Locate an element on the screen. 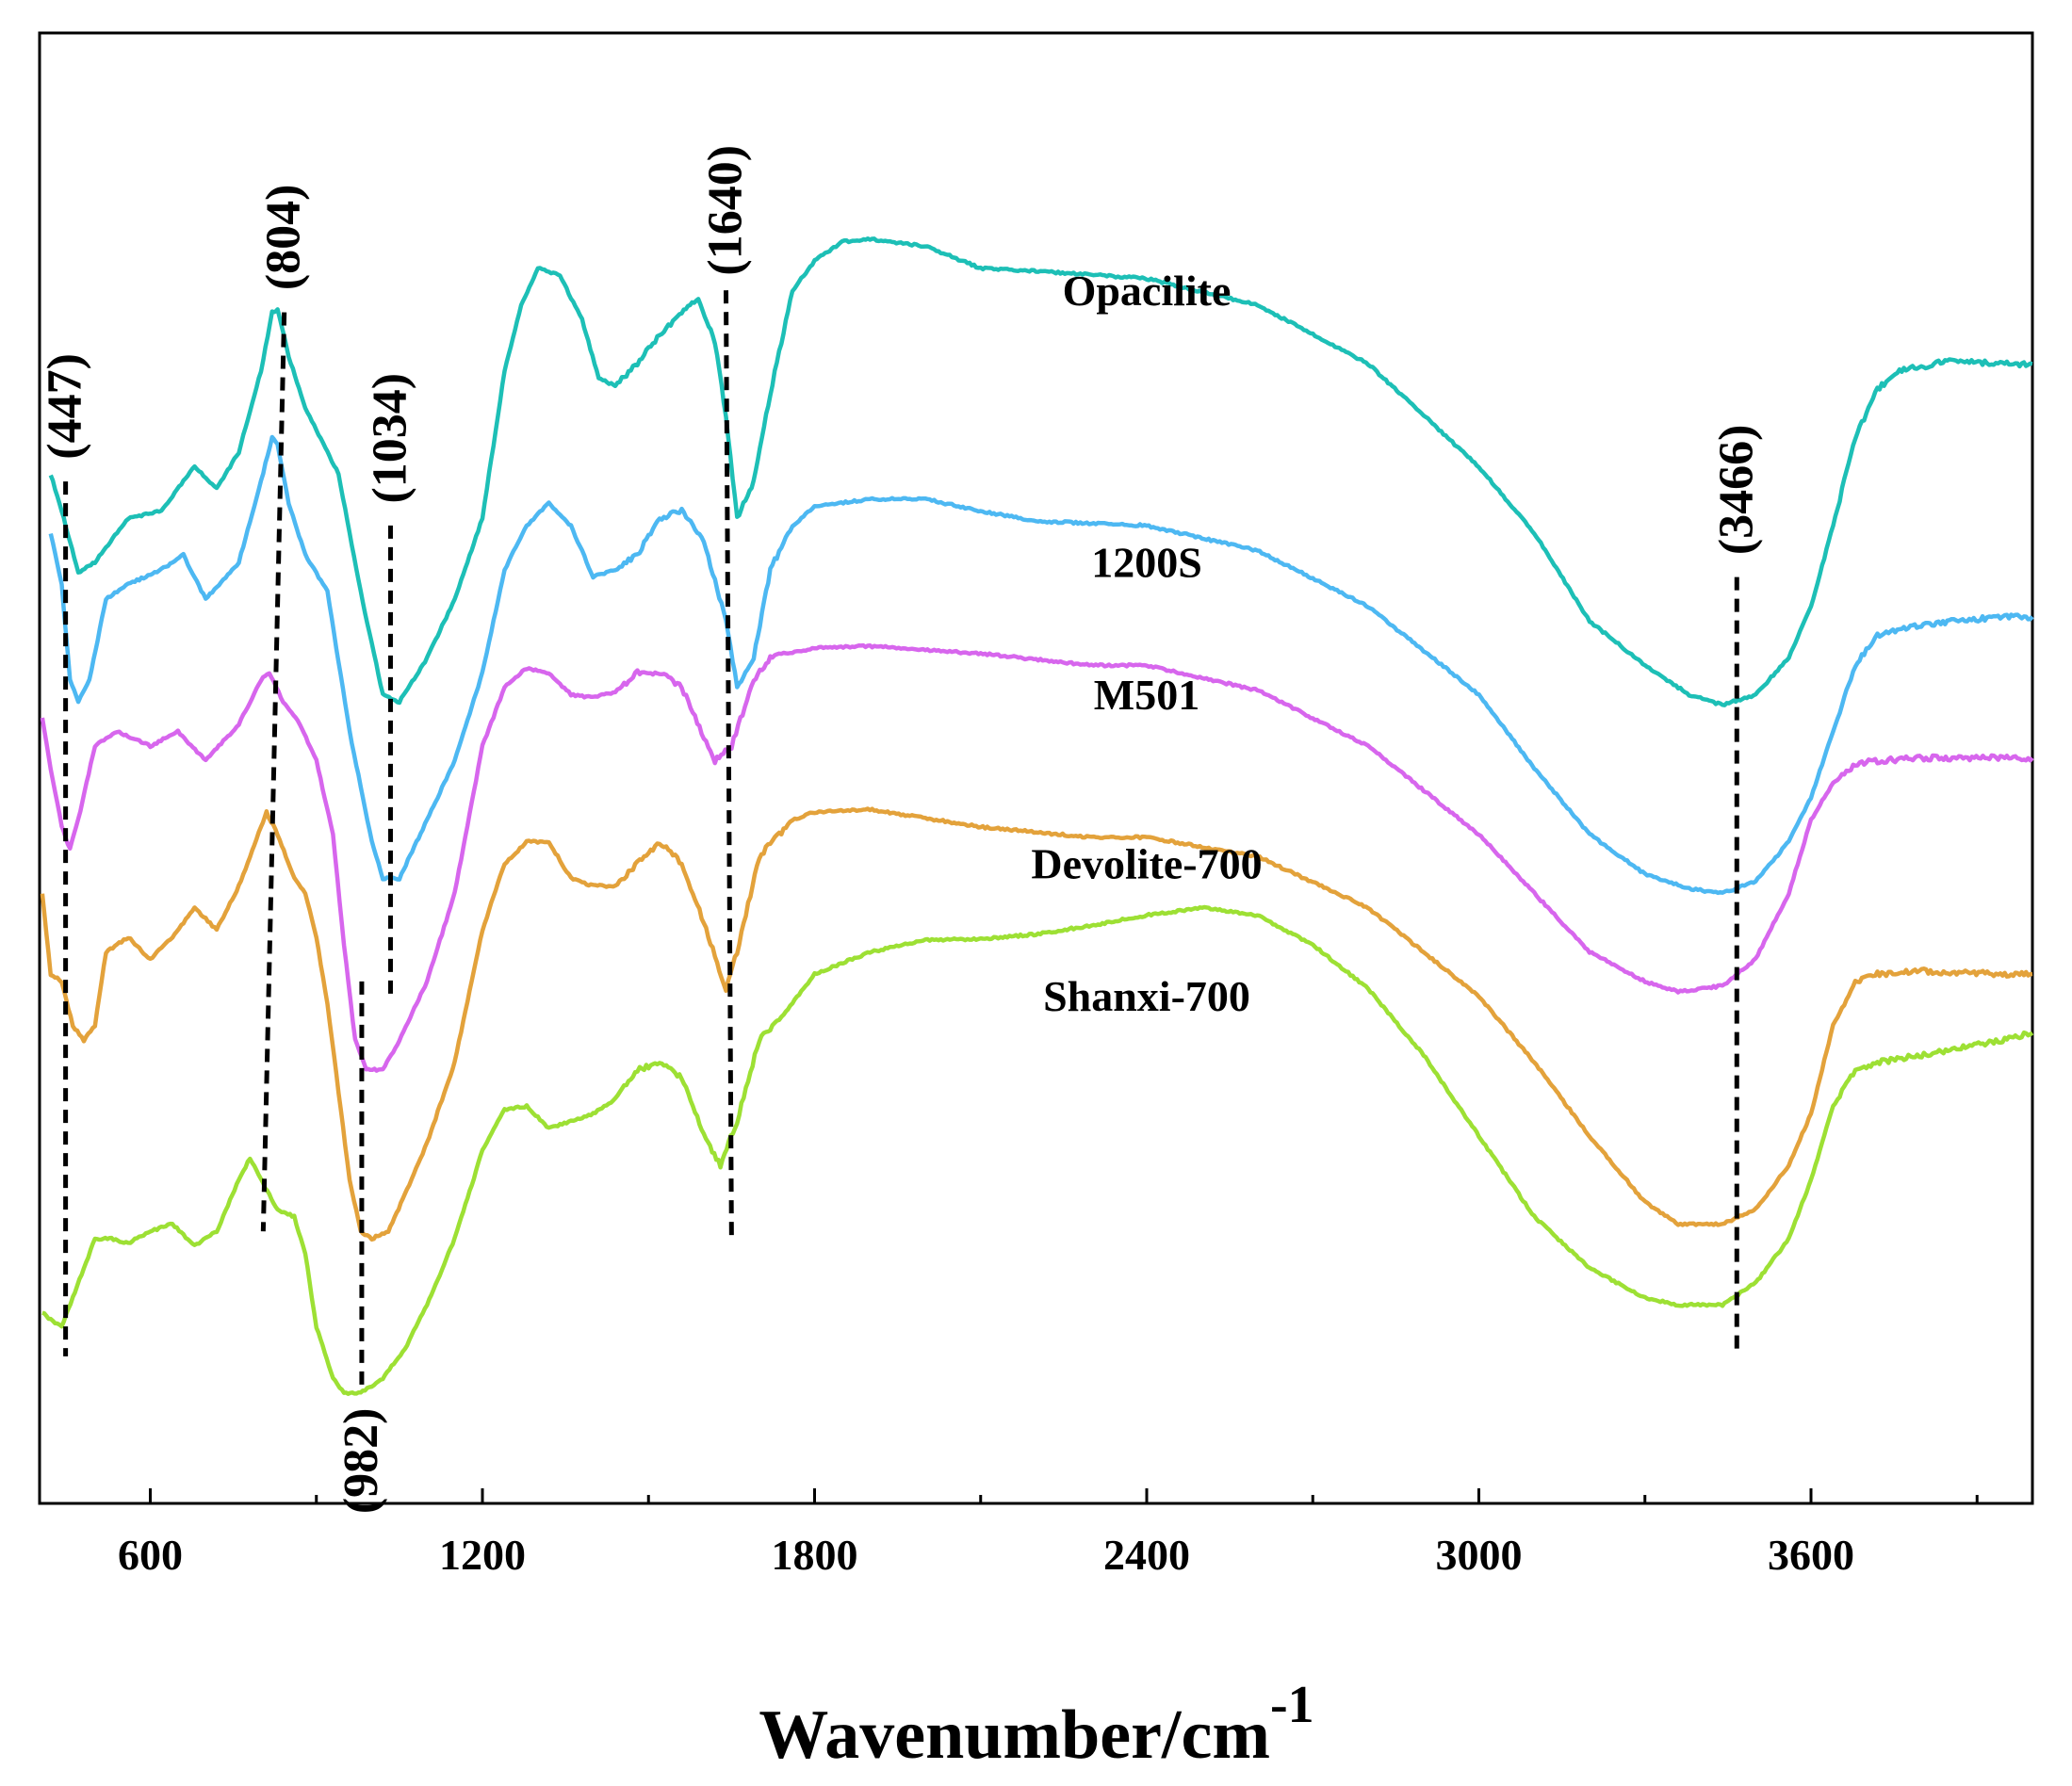 The width and height of the screenshot is (2072, 1786). peak-label: (447) is located at coordinates (65, 406).